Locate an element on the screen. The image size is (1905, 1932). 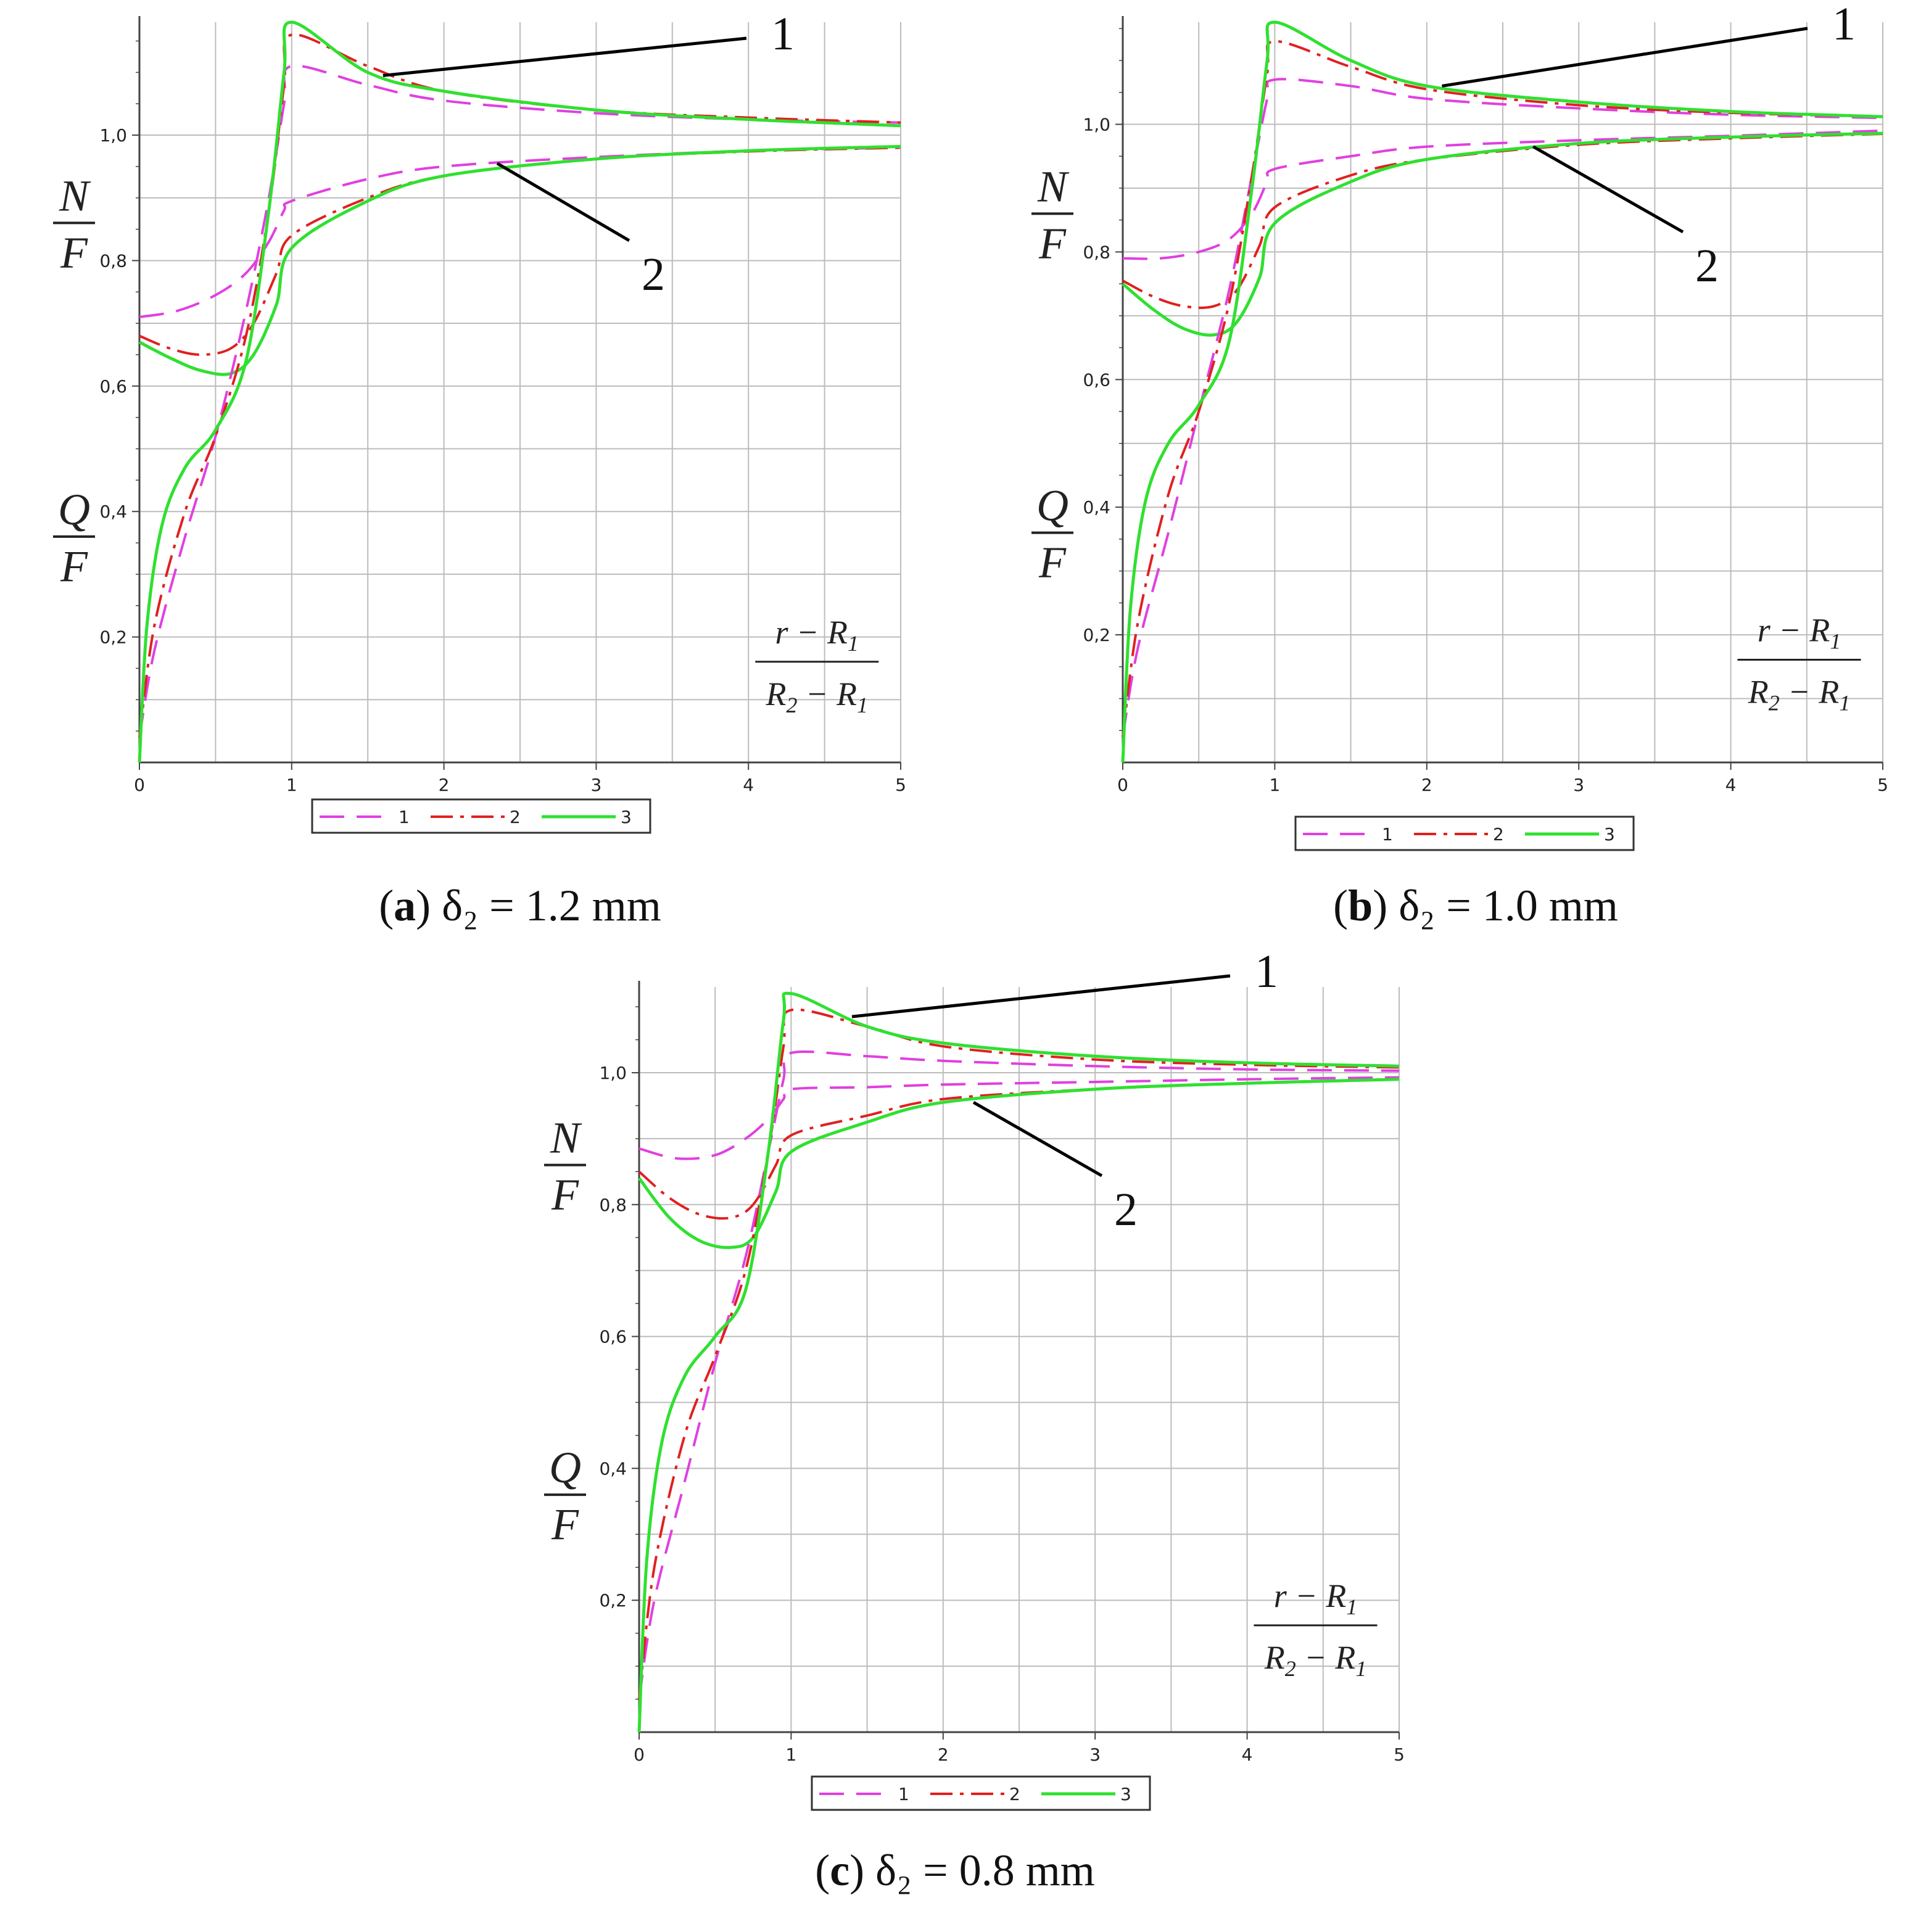
legend-label-3: 3 is located at coordinates (1609, 834).